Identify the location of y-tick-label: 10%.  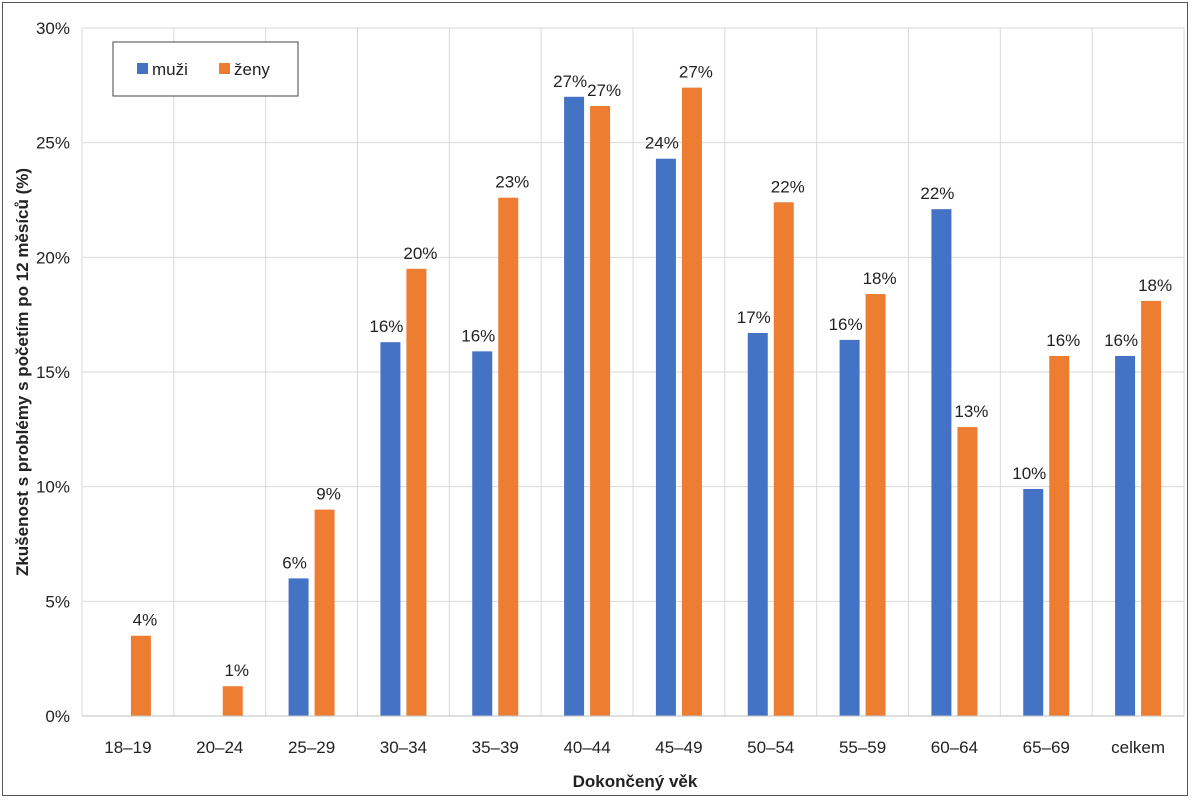
(53, 487).